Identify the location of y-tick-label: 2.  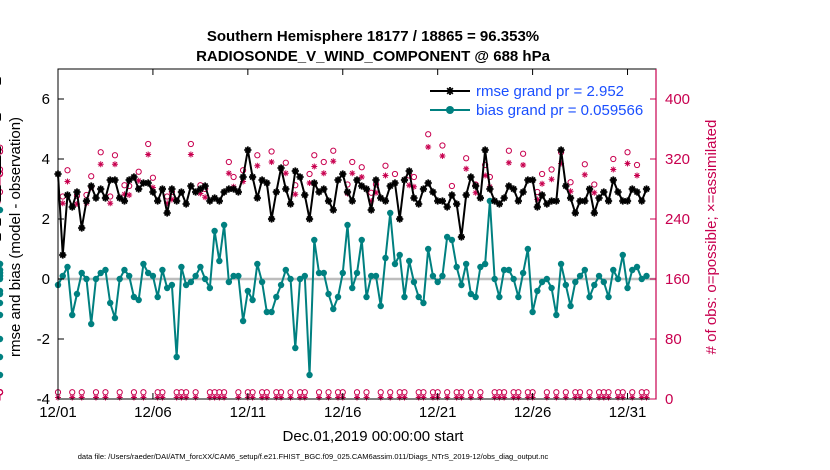
(46, 219).